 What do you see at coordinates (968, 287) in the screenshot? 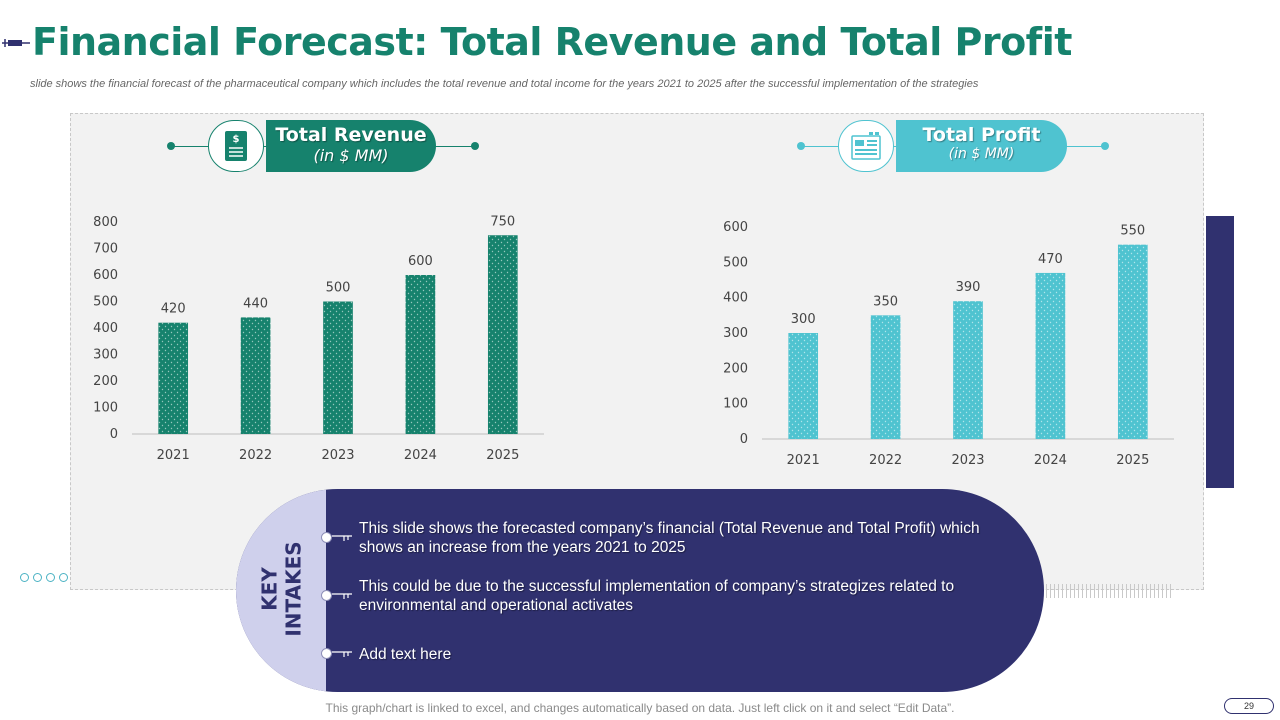
I see `profit-data-label: 390` at bounding box center [968, 287].